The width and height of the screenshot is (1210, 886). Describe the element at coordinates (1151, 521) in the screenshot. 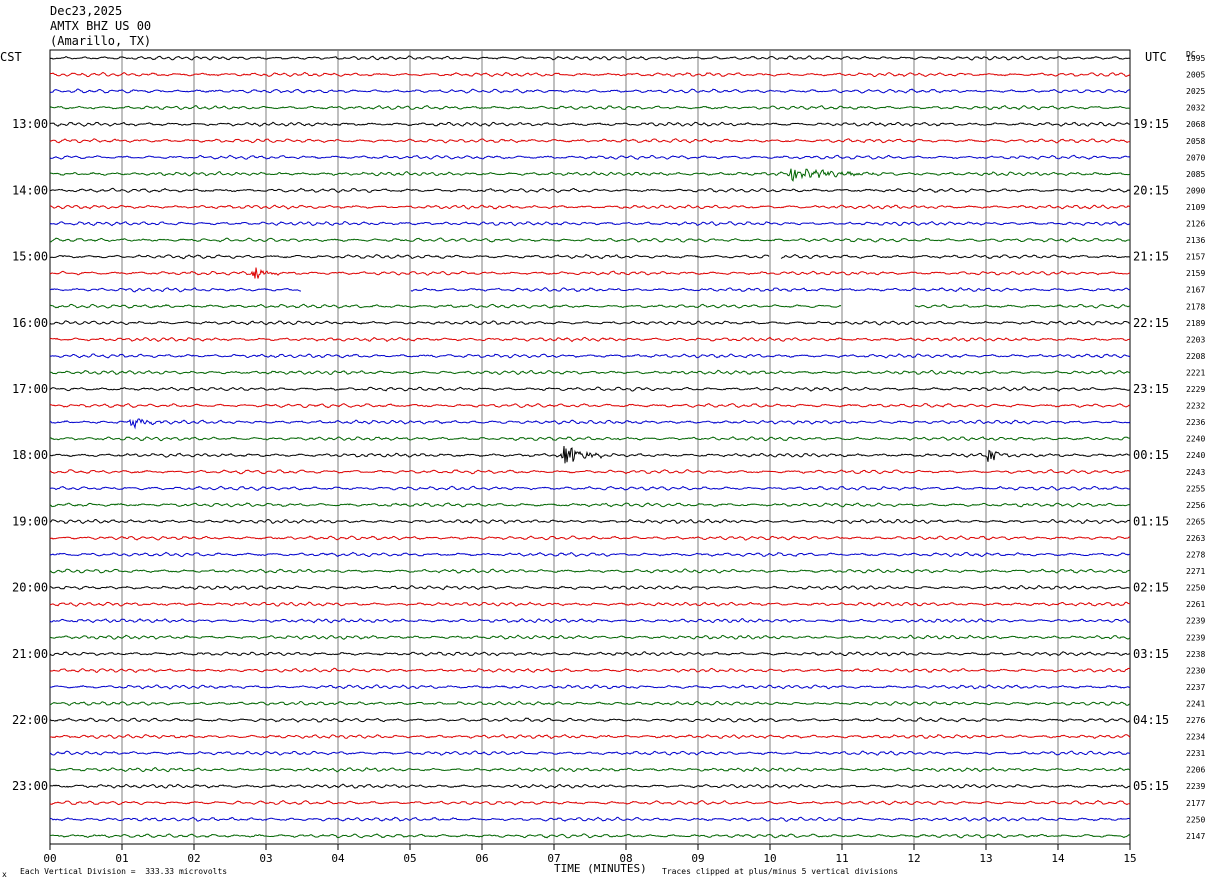

I see `right-hour-label: 01:15` at that location.